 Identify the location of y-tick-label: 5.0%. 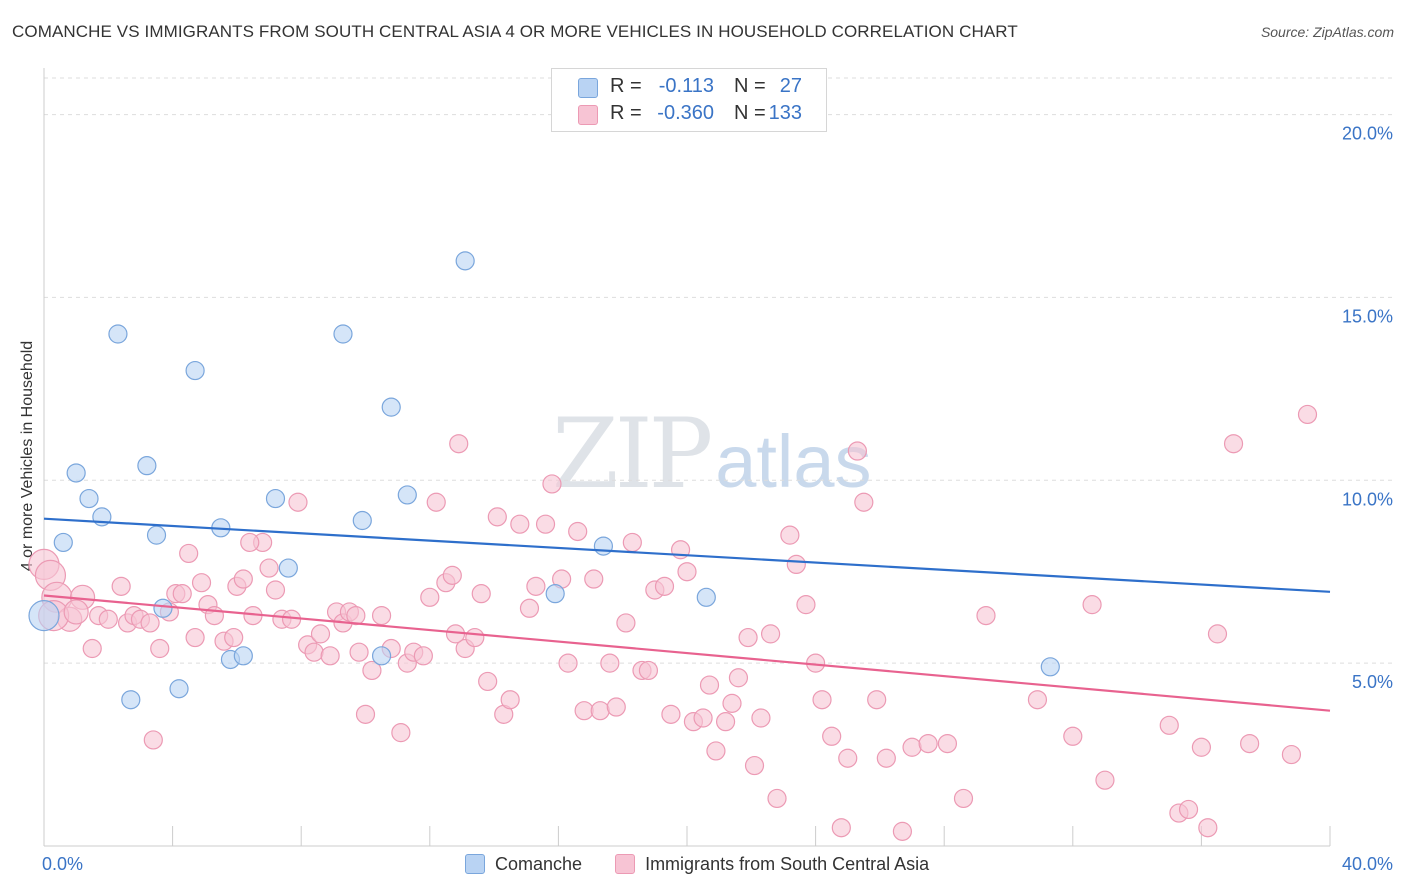
(1372, 682).